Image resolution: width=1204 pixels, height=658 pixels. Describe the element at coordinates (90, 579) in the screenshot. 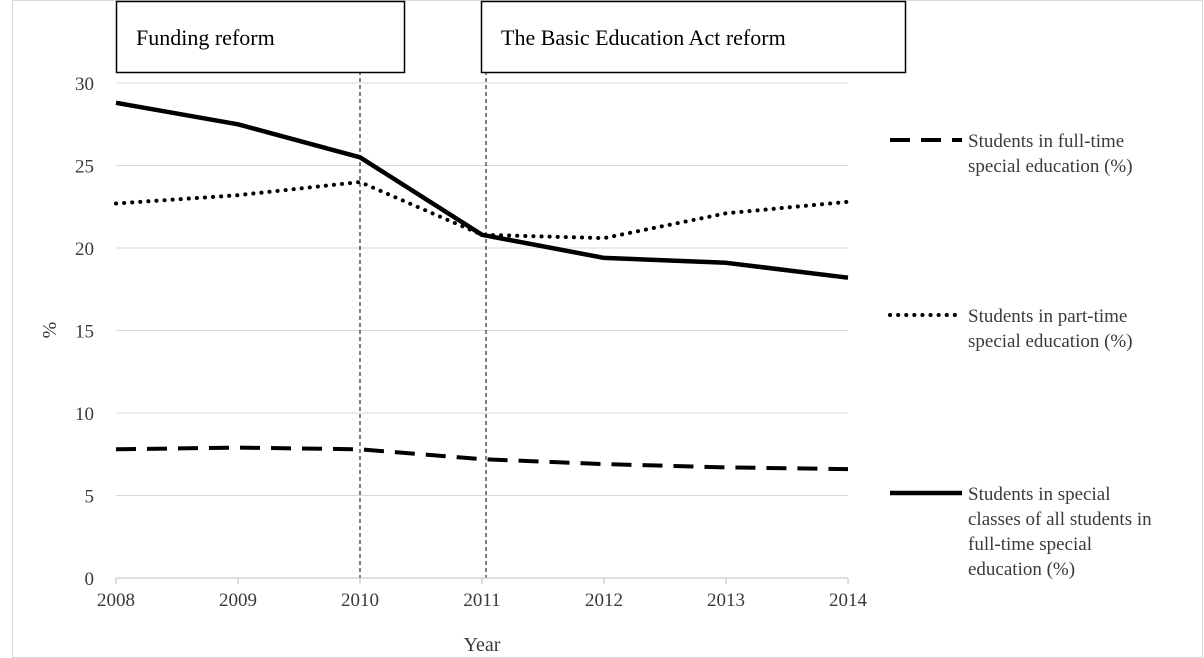

I see `y-tick-label: 0` at that location.